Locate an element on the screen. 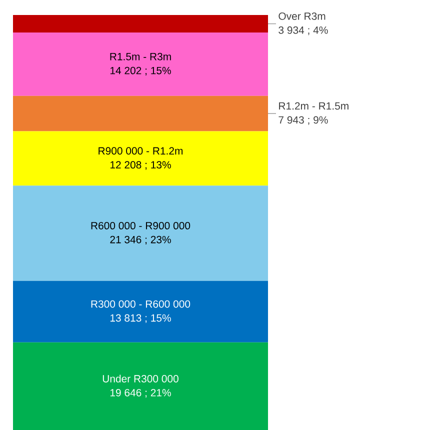  data-label: 12 208 ; 13% is located at coordinates (140, 165).